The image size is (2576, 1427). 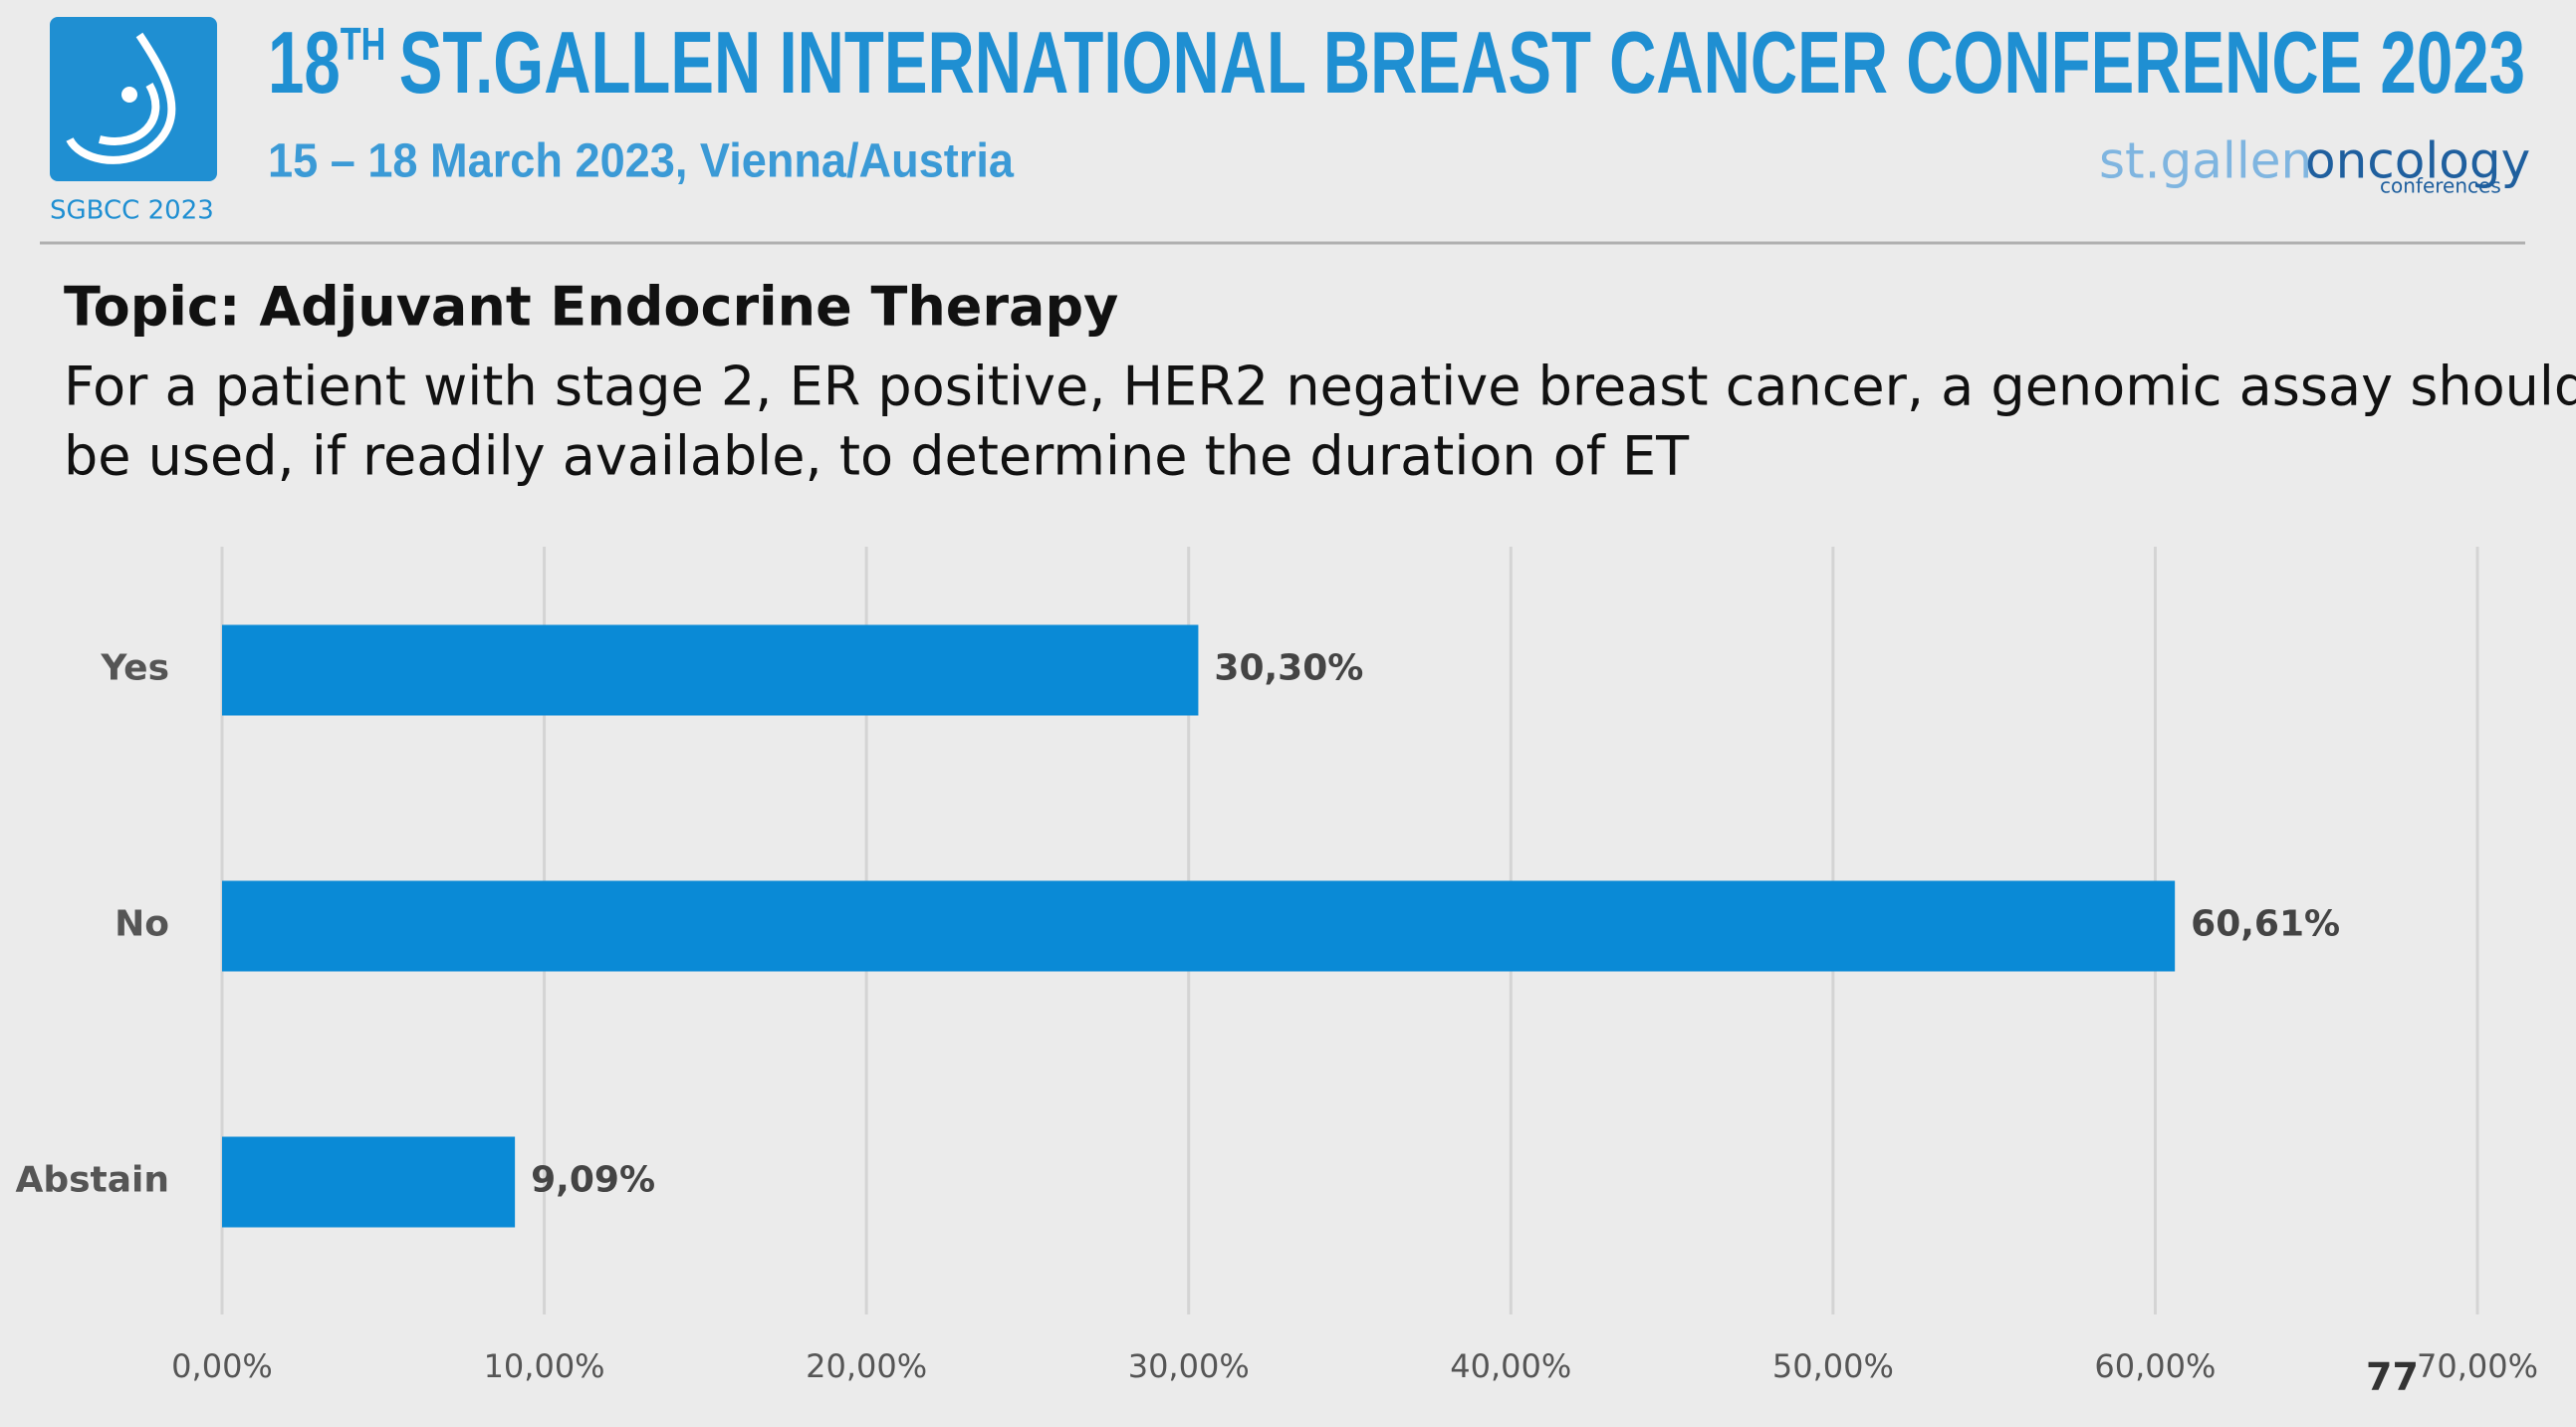 I want to click on partner-logo-a: st.gallen, so click(x=2205, y=161).